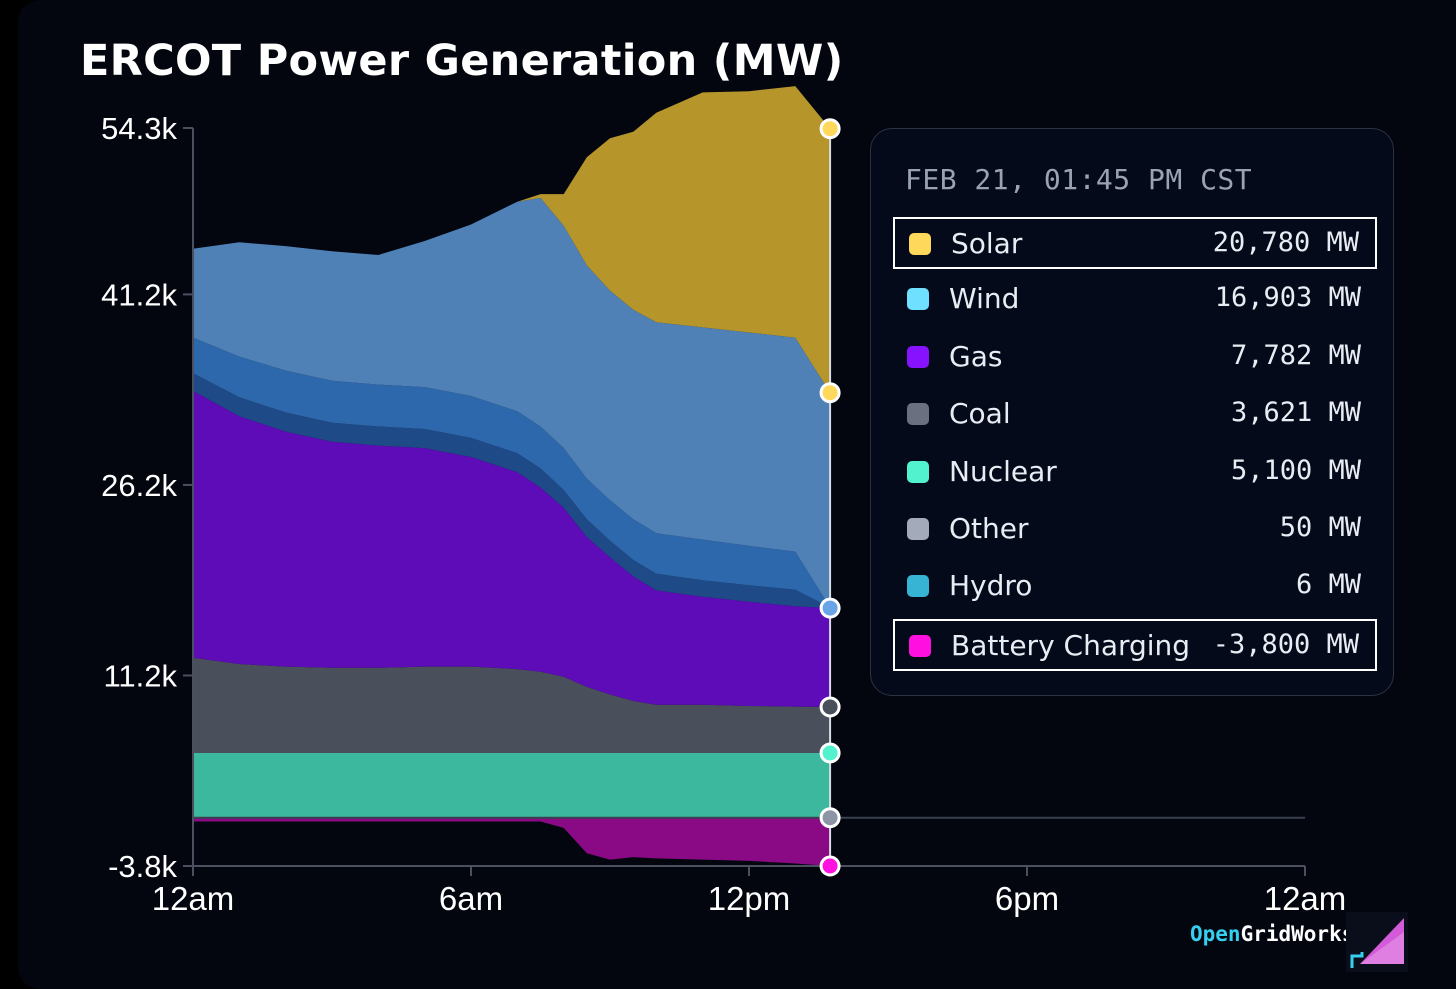 The width and height of the screenshot is (1456, 989). I want to click on tooltip-row-nuclear: Nuclear 5,100 MW, so click(1135, 473).